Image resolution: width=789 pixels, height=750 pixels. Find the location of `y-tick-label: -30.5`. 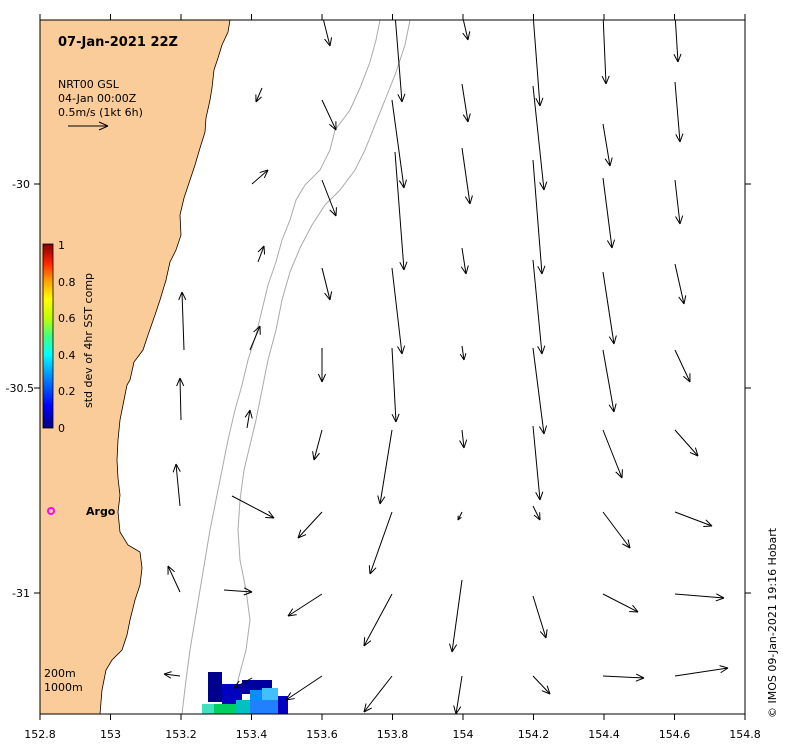

y-tick-label: -30.5 is located at coordinates (20, 388).